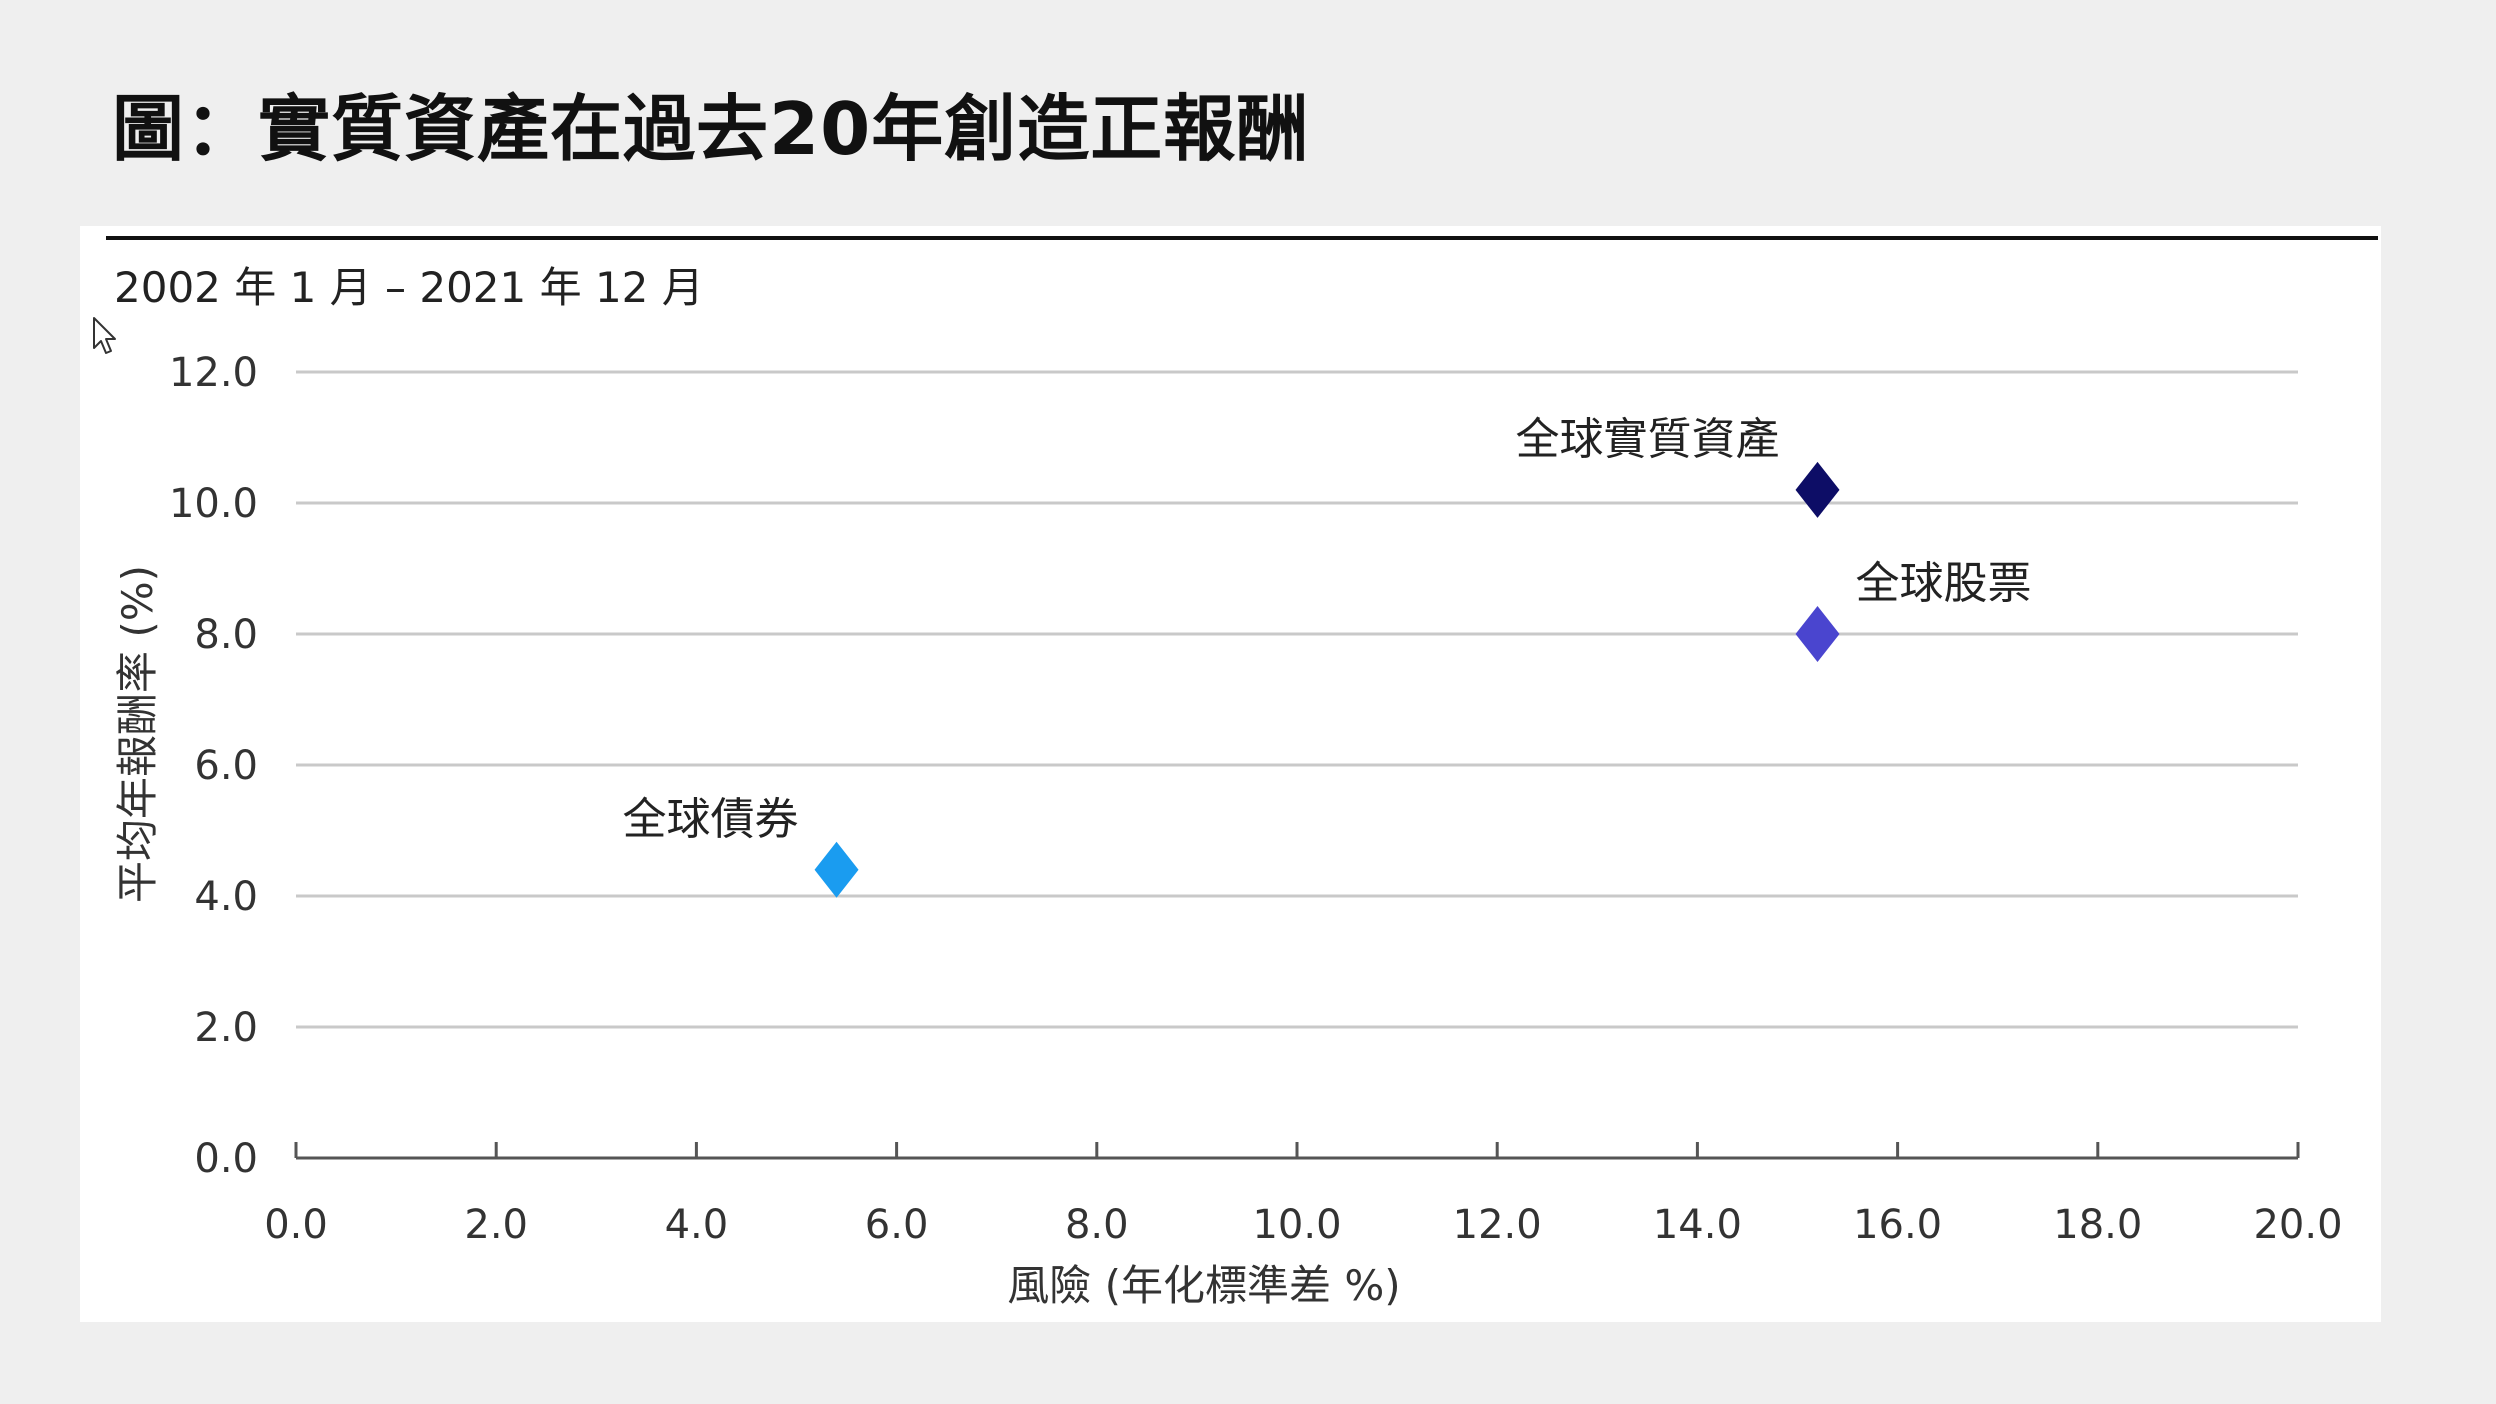 The height and width of the screenshot is (1404, 2496). Describe the element at coordinates (226, 1028) in the screenshot. I see `y-tick-label: 2.0` at that location.